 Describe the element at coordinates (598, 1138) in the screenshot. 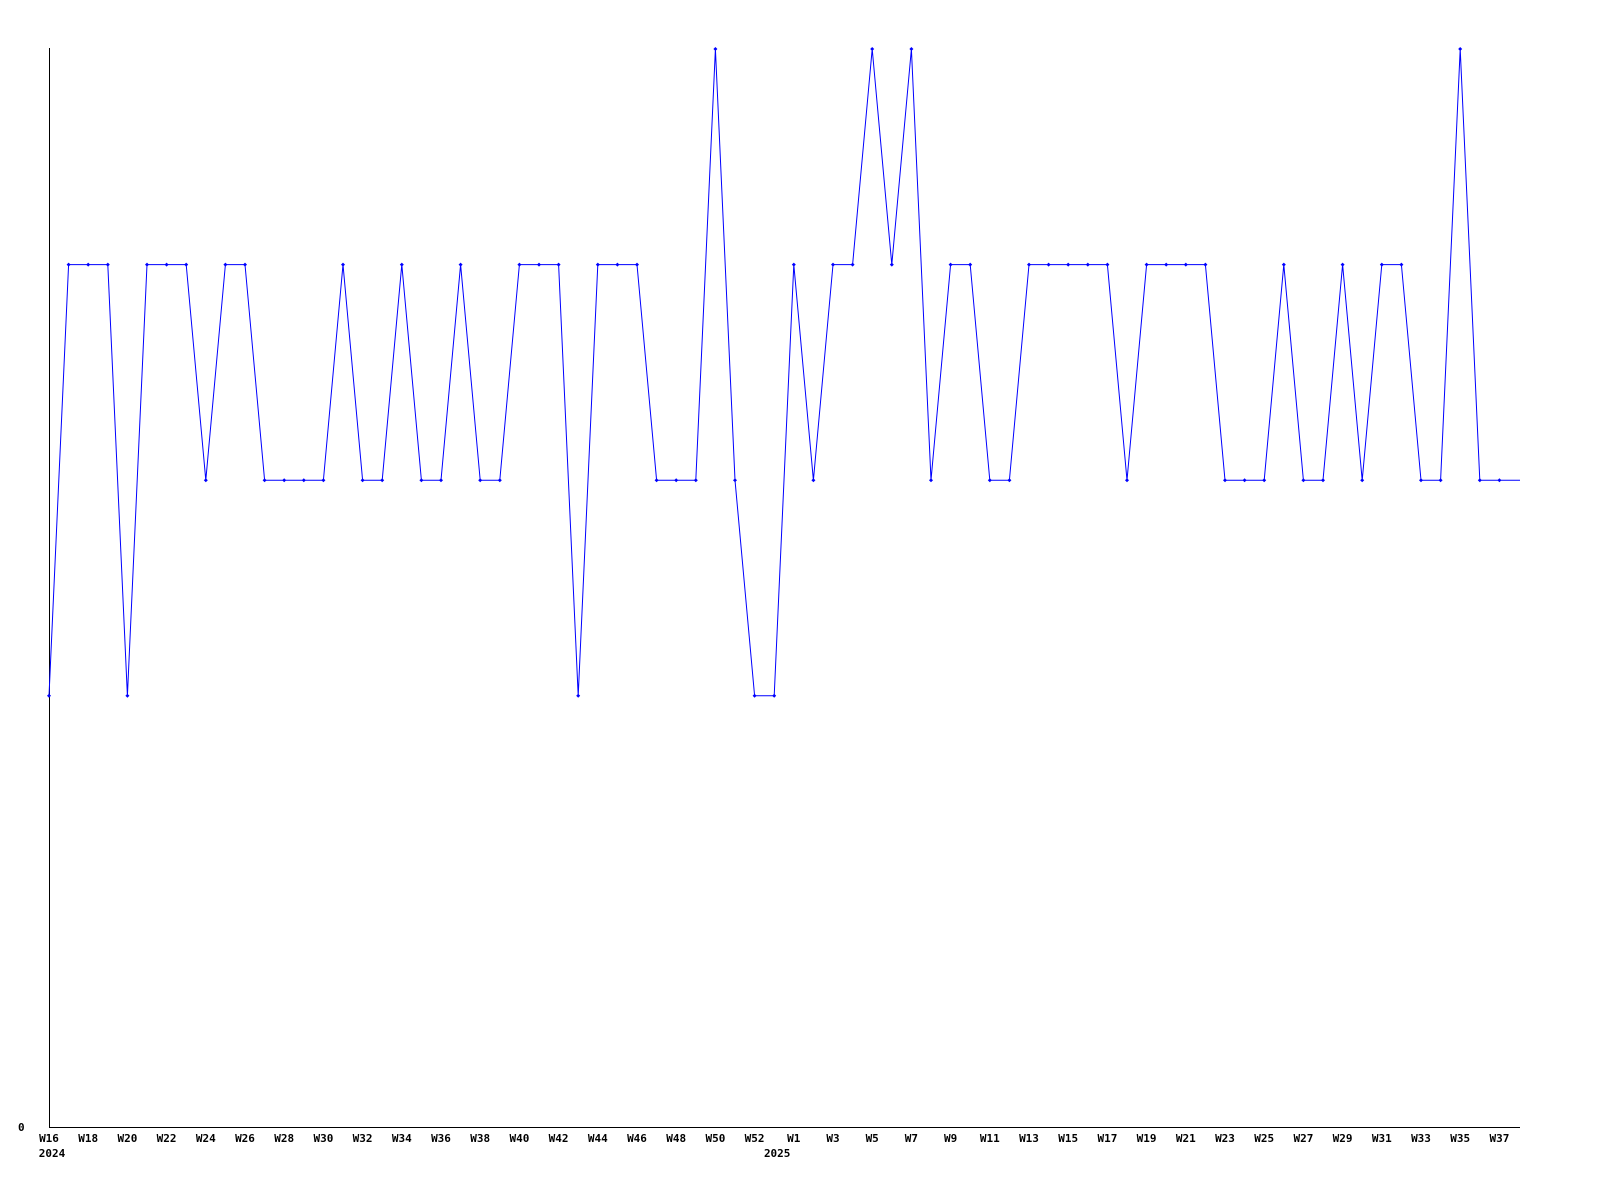

I see `x-tick-label: W44` at that location.